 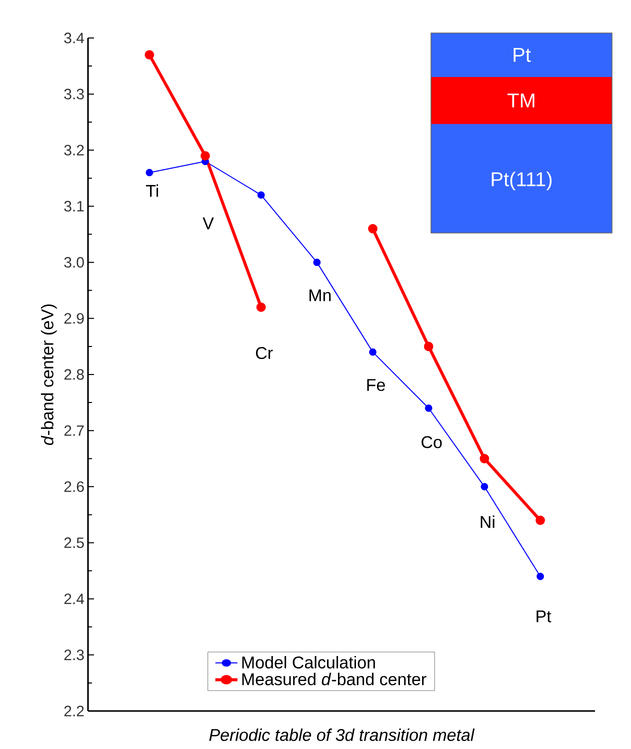 I want to click on y-tick-label: 2.9, so click(x=74, y=318).